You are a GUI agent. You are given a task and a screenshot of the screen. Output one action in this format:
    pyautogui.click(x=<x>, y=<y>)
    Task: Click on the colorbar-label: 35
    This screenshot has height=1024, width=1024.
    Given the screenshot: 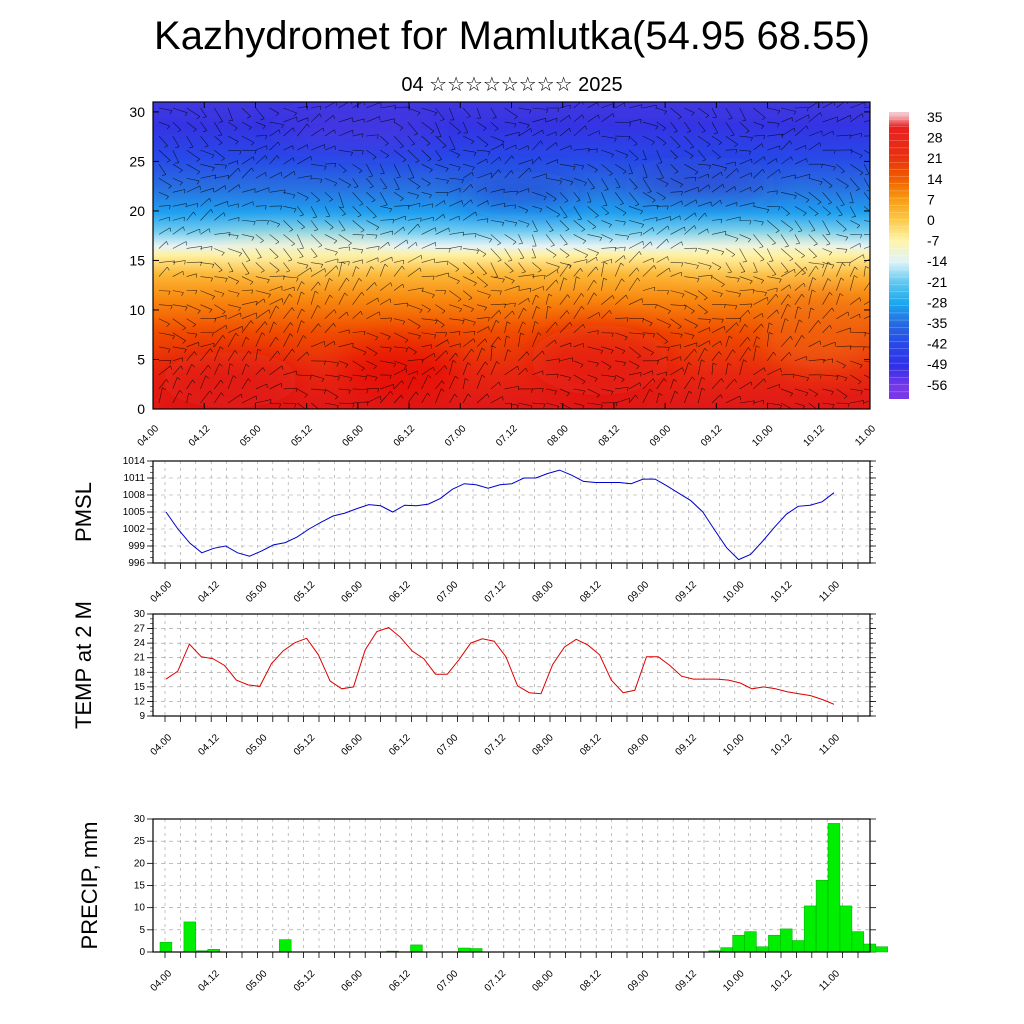 What is the action you would take?
    pyautogui.click(x=935, y=117)
    